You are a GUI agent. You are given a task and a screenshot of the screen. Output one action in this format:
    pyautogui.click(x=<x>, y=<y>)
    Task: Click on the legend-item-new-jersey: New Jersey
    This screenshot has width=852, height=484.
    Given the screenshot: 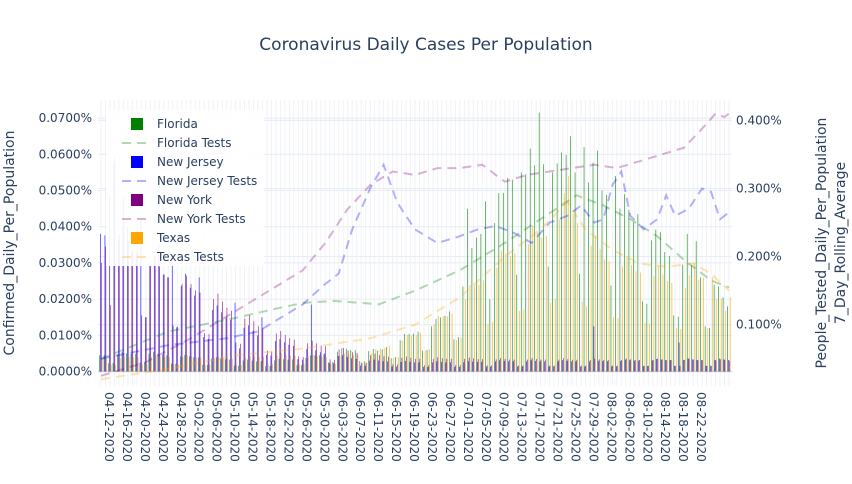 What is the action you would take?
    pyautogui.click(x=177, y=162)
    